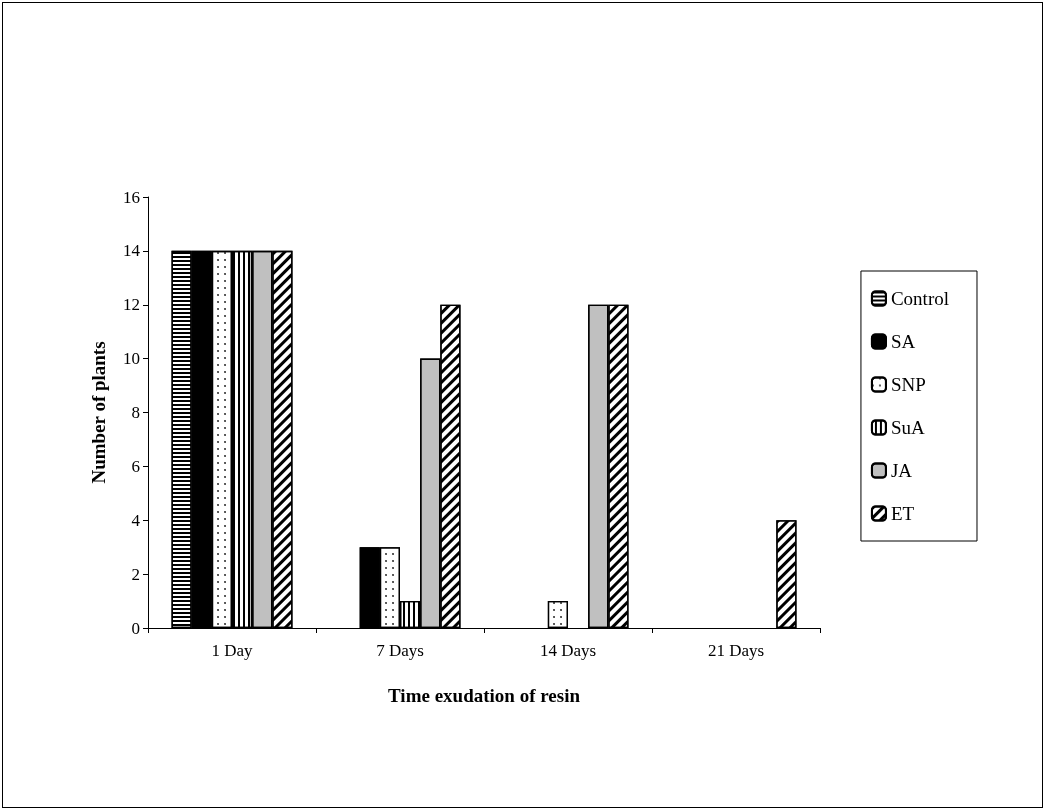 The image size is (1047, 812). I want to click on legend-label: Control, so click(919, 298).